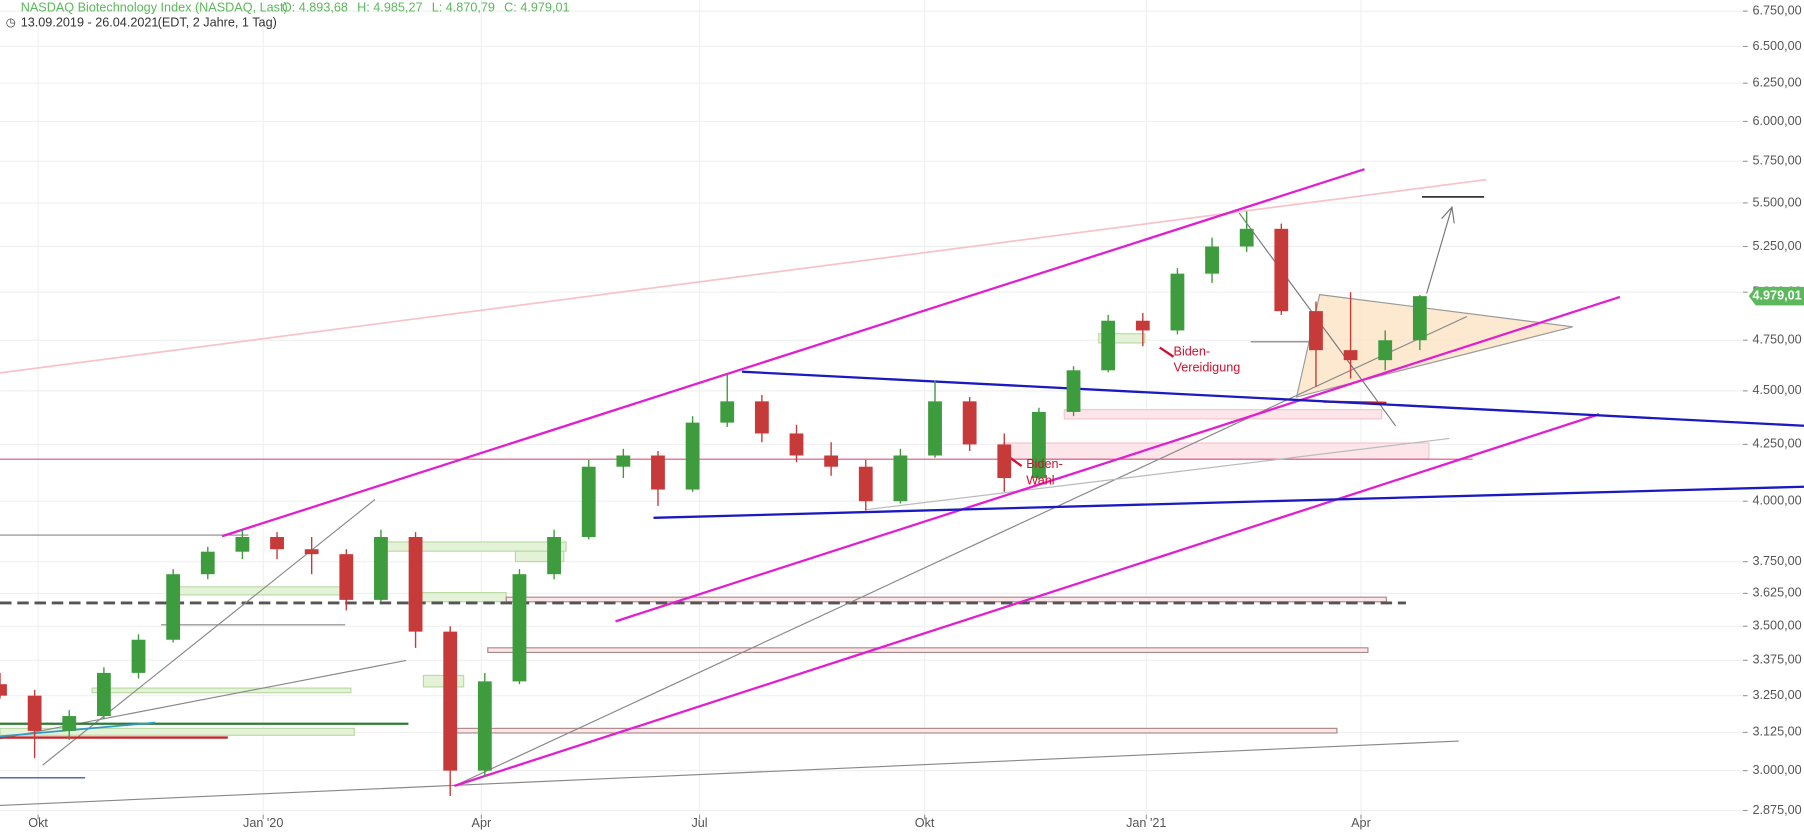  What do you see at coordinates (217, 22) in the screenshot?
I see `range-note: (EDT, 2 Jahre, 1 Tag)` at bounding box center [217, 22].